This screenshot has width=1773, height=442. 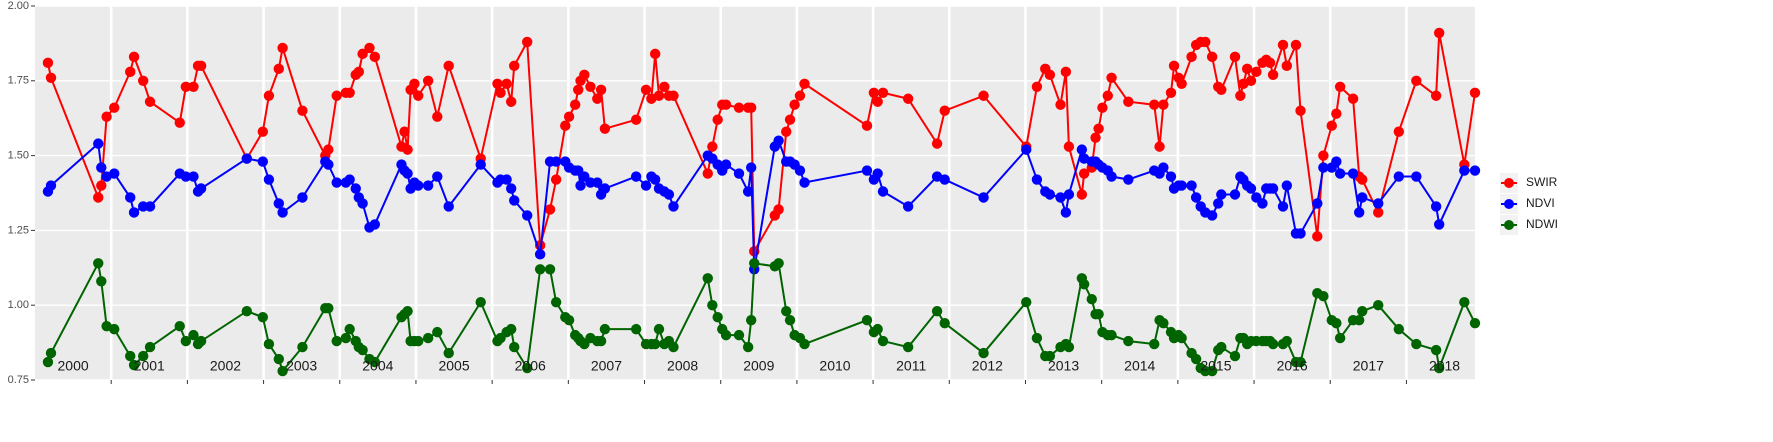 I want to click on legend-label: SWIR, so click(x=1542, y=182).